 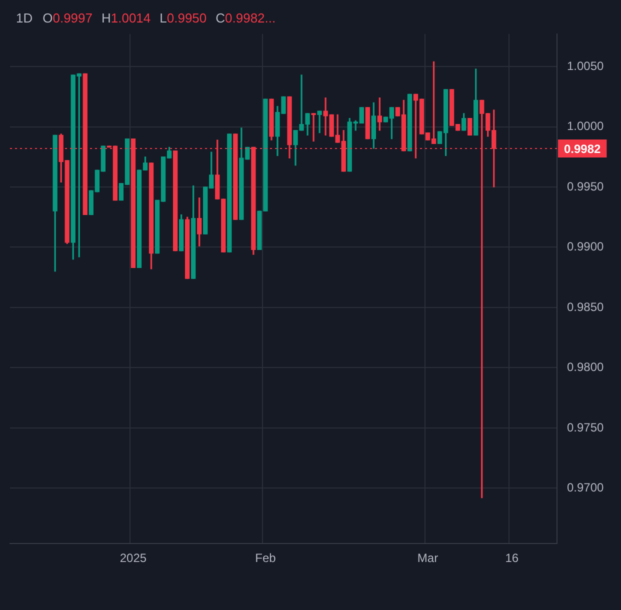 What do you see at coordinates (183, 18) in the screenshot?
I see `text: L0.9950` at bounding box center [183, 18].